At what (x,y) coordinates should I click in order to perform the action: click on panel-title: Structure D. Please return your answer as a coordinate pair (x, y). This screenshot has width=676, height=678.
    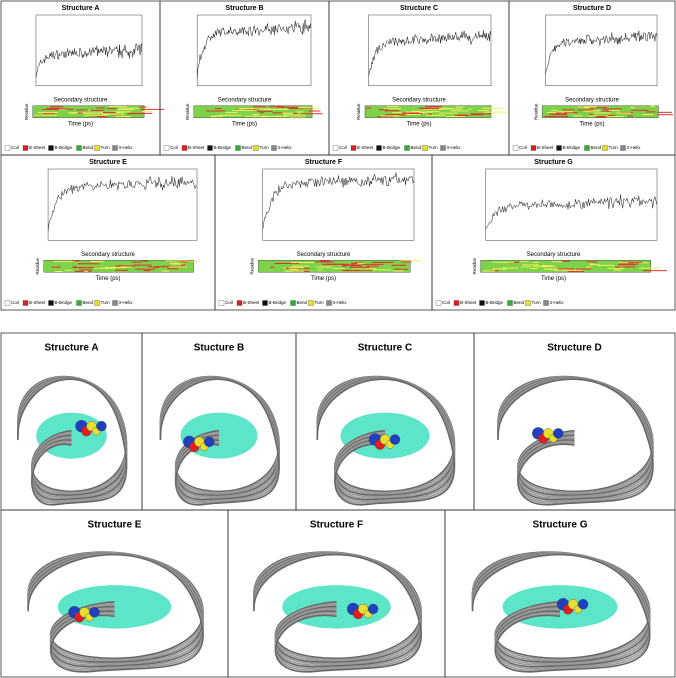
    Looking at the image, I should click on (592, 8).